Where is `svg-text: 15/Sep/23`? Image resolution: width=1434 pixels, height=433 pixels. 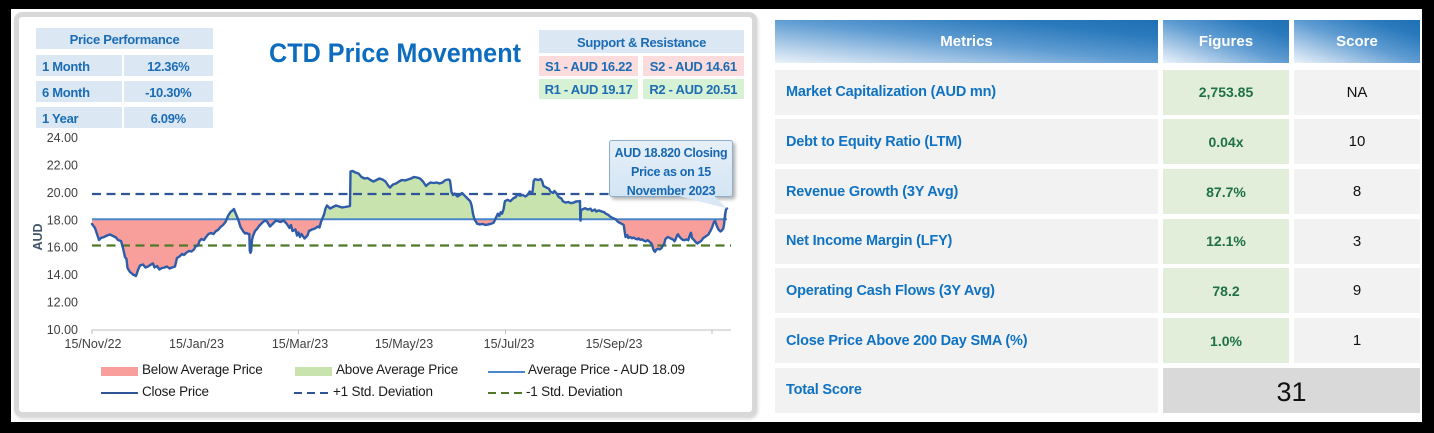 svg-text: 15/Sep/23 is located at coordinates (614, 344).